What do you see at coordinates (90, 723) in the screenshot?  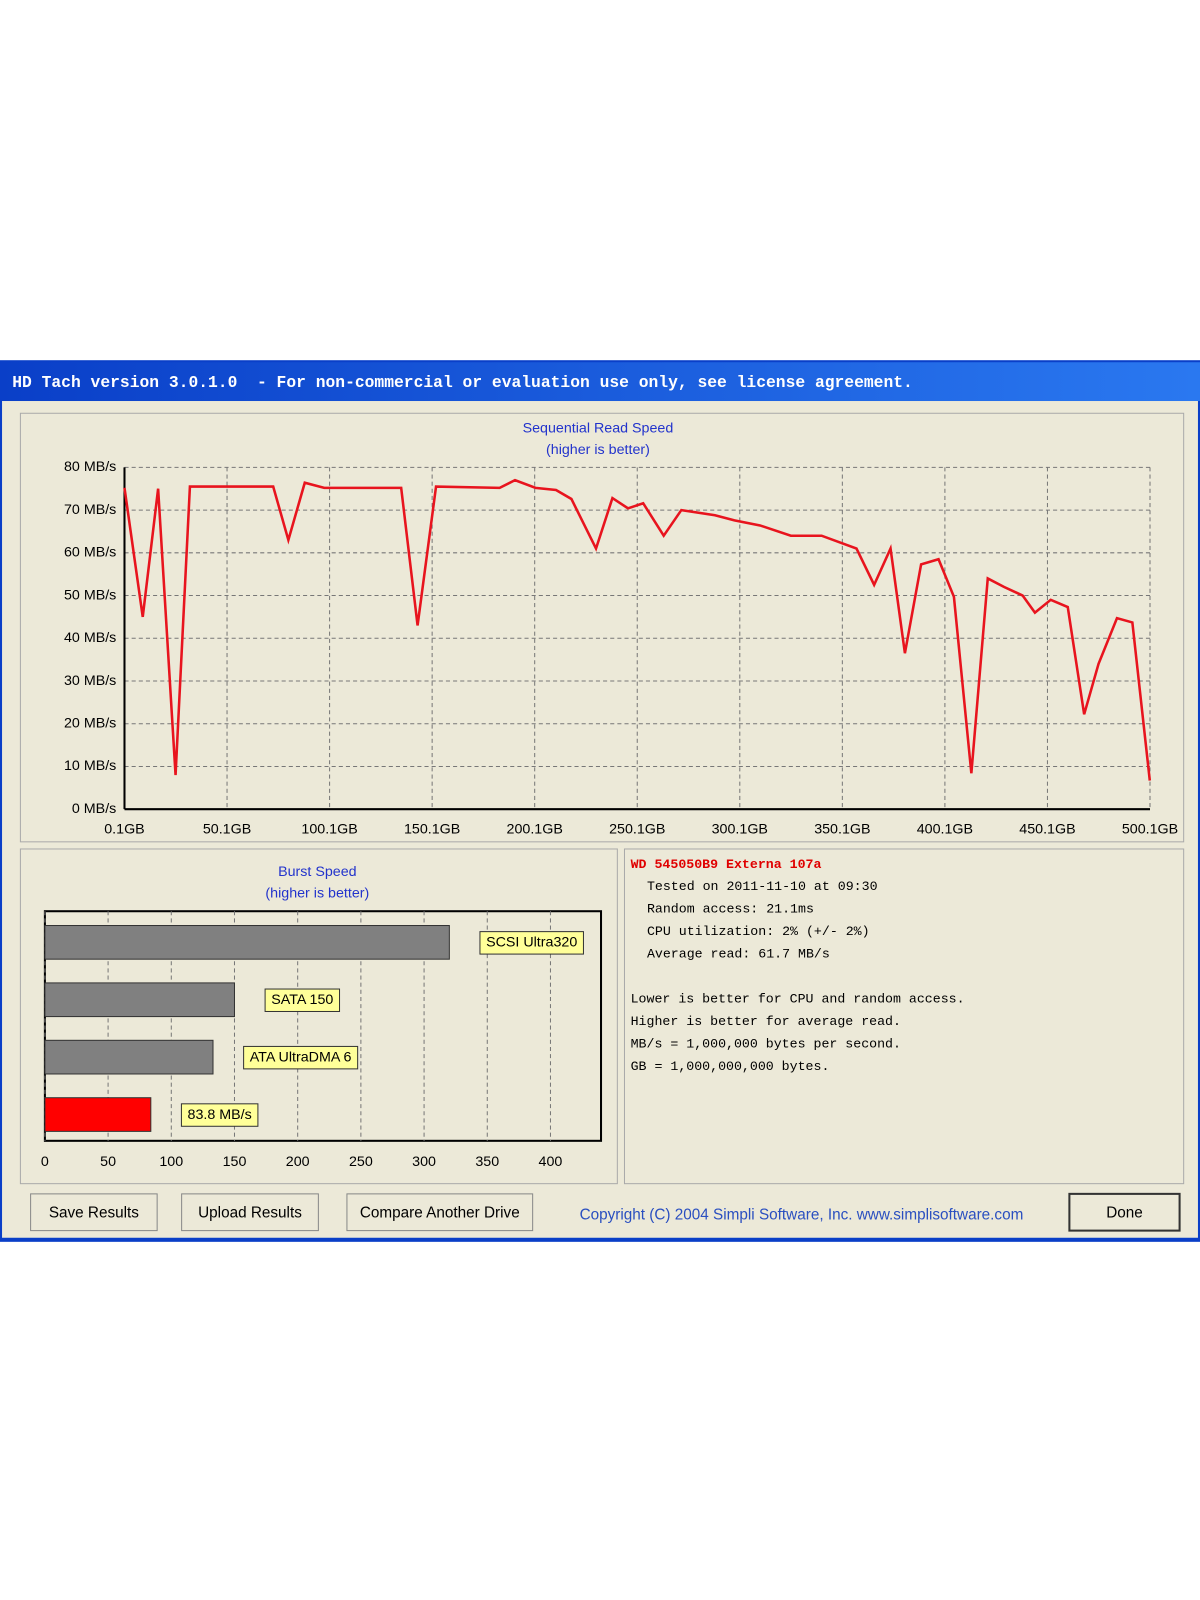 I see `y-tick-label: 20 MB/s` at bounding box center [90, 723].